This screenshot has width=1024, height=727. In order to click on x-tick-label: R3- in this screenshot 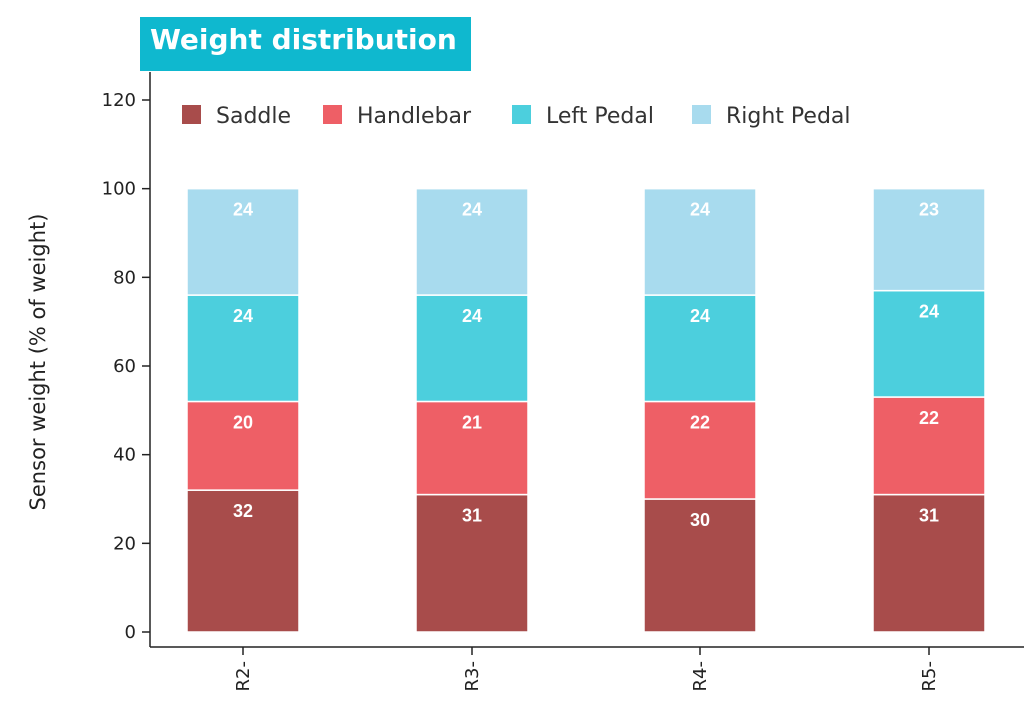, I will do `click(472, 676)`.